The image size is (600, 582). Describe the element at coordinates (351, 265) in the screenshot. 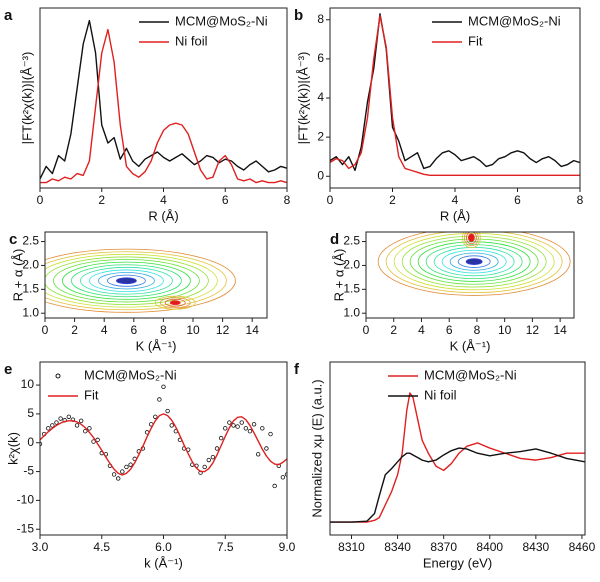

I see `y-tick-label: 2.0` at that location.